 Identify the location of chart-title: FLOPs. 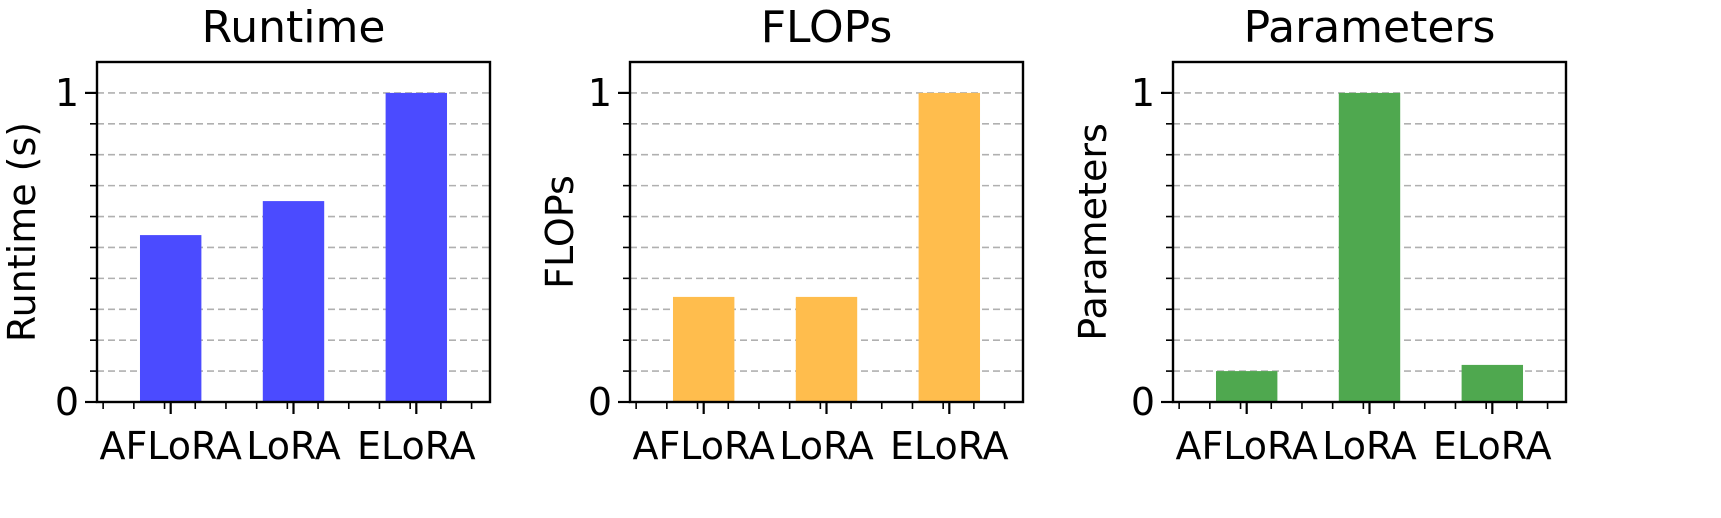
(826, 27).